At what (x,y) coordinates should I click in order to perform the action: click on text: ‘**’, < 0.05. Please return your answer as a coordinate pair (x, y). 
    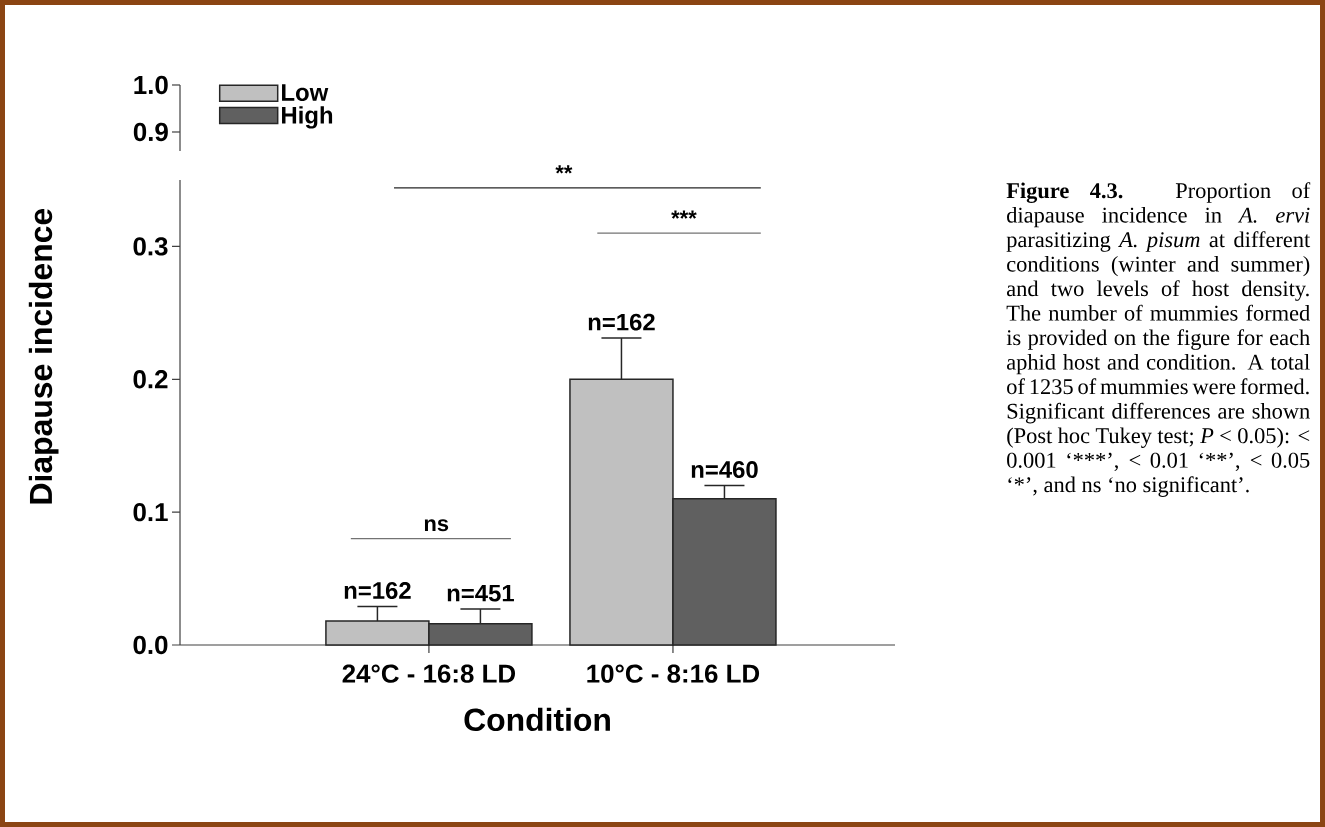
    Looking at the image, I should click on (1254, 462).